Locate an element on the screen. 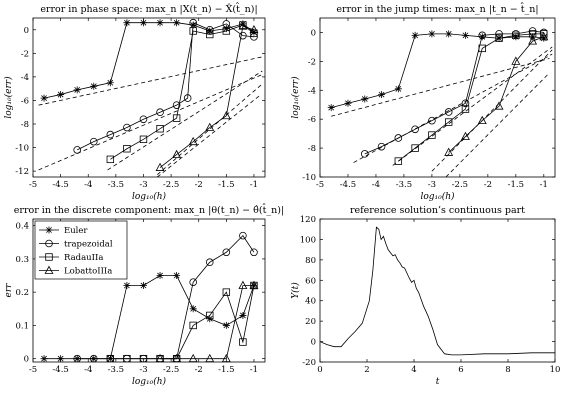 Image resolution: width=568 pixels, height=402 pixels. legend-label-radauiia: RadauIIa is located at coordinates (83, 258).